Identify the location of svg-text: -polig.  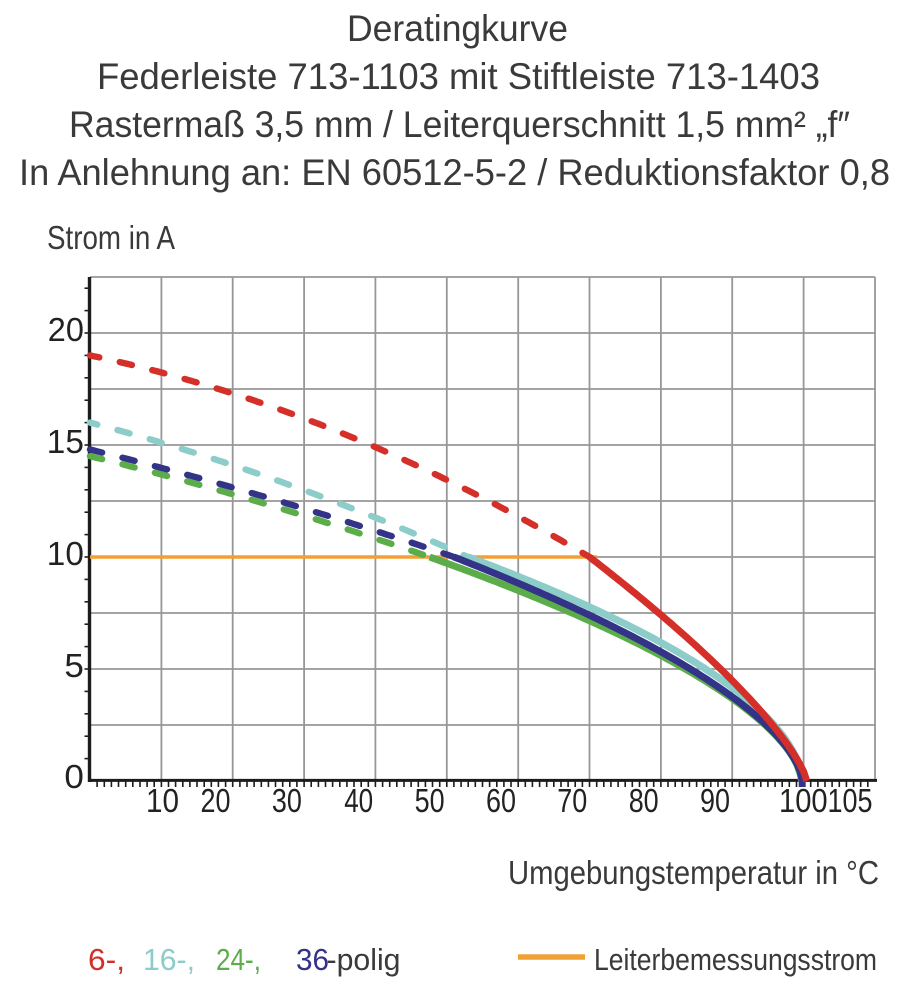
(364, 960).